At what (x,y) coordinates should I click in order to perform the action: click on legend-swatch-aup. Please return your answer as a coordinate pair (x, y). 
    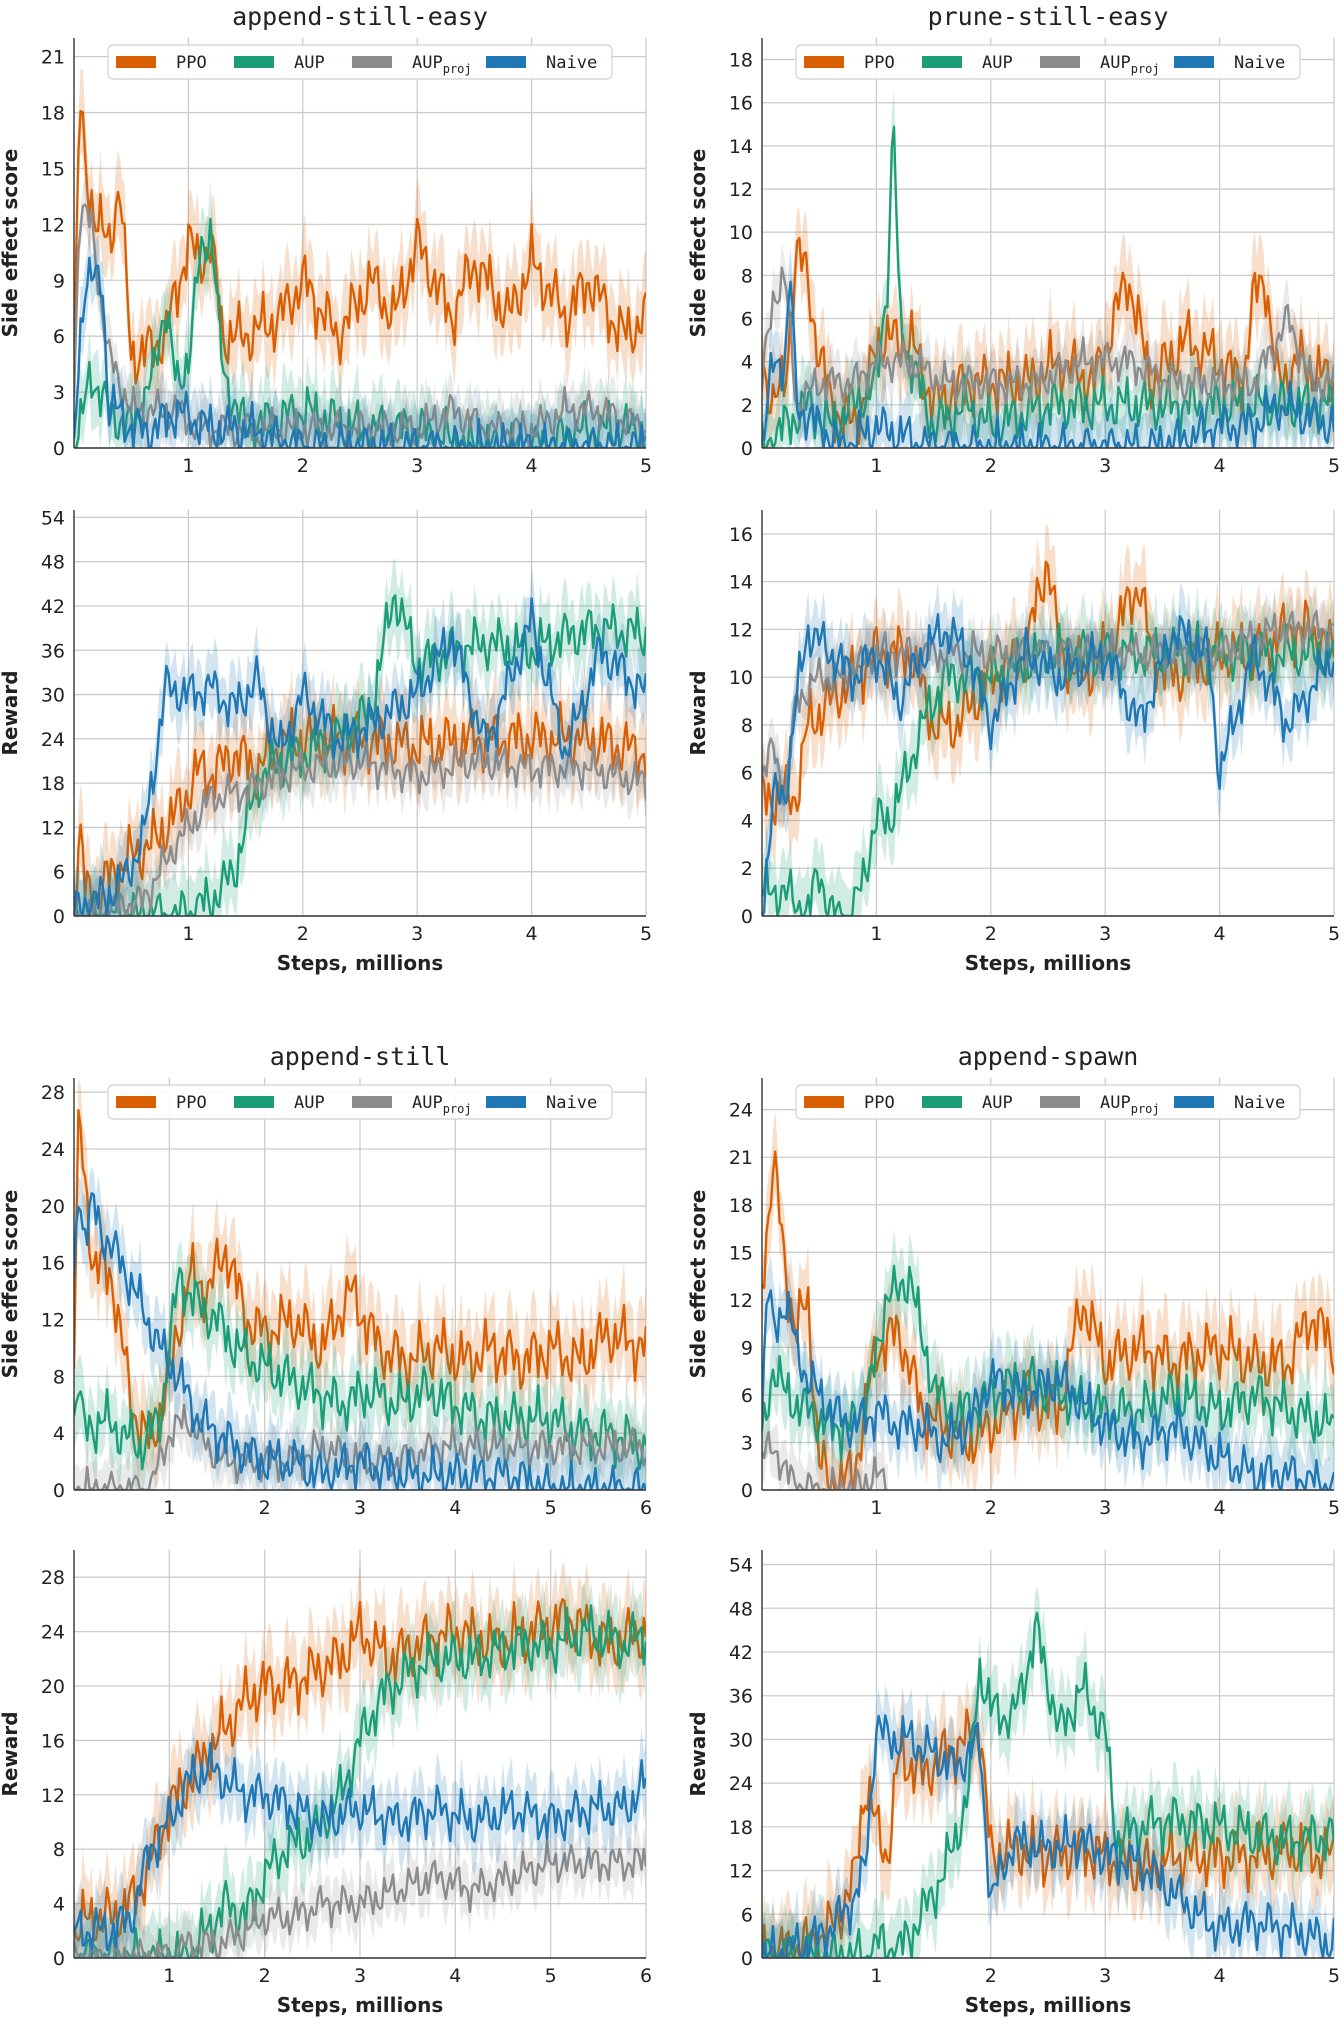
    Looking at the image, I should click on (254, 62).